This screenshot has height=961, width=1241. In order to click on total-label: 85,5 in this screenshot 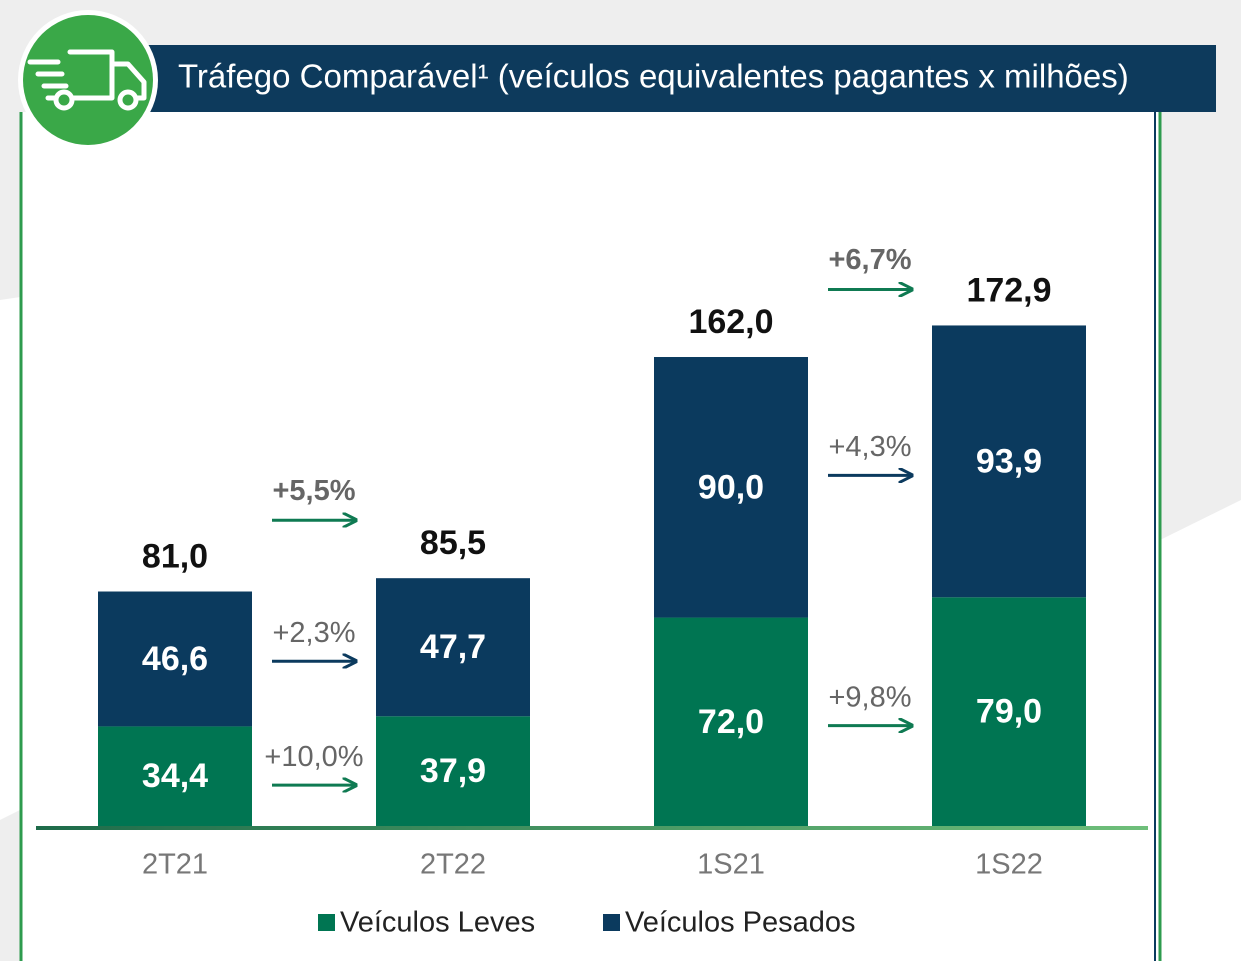, I will do `click(453, 543)`.